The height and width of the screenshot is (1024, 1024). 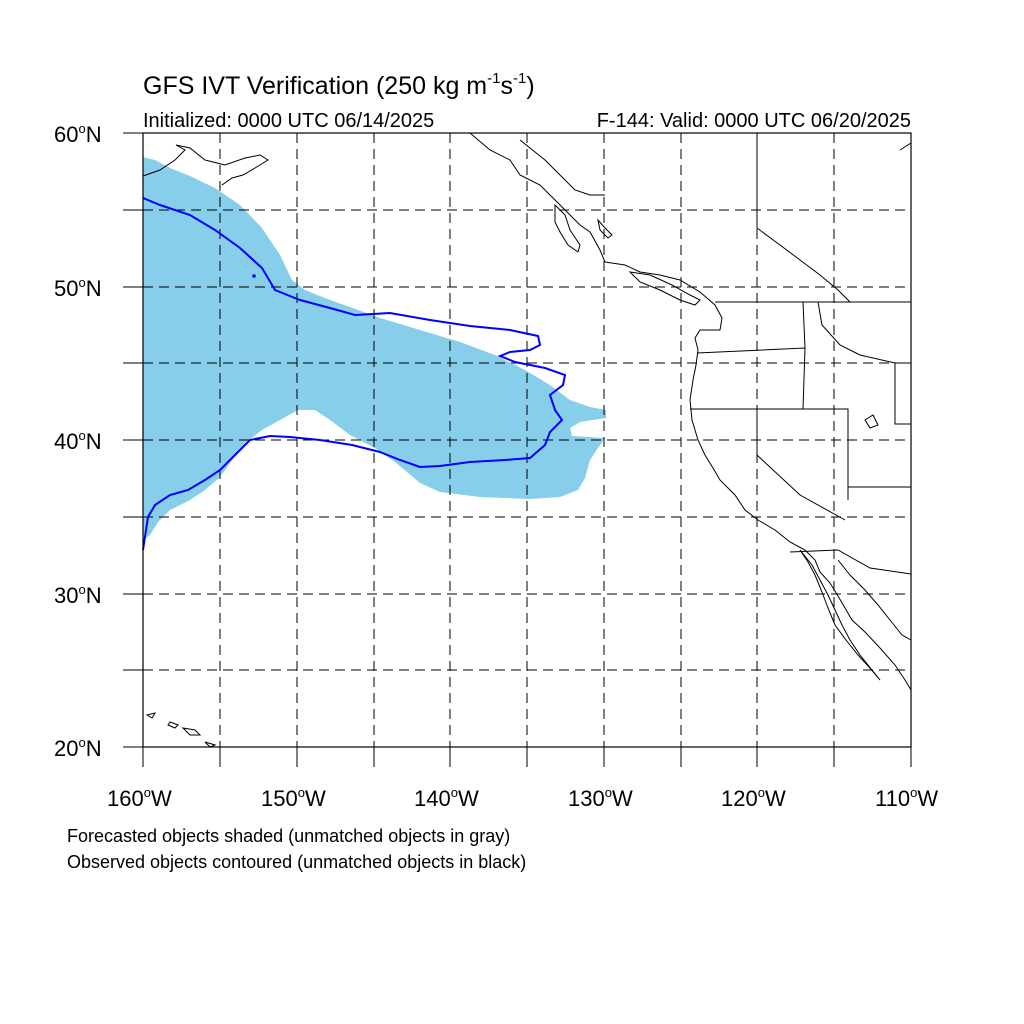 What do you see at coordinates (354, 374) in the screenshot?
I see `observed-object-contour` at bounding box center [354, 374].